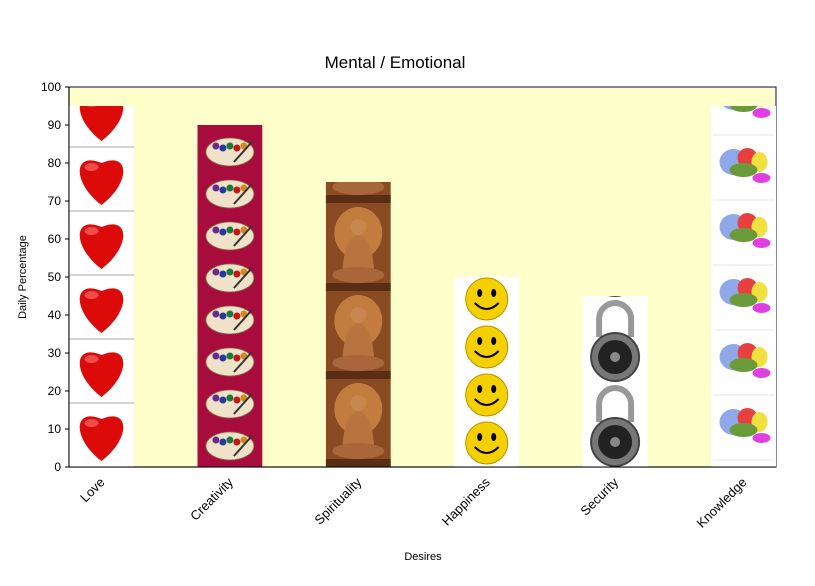  What do you see at coordinates (423, 557) in the screenshot?
I see `x-axis-label: Desires` at bounding box center [423, 557].